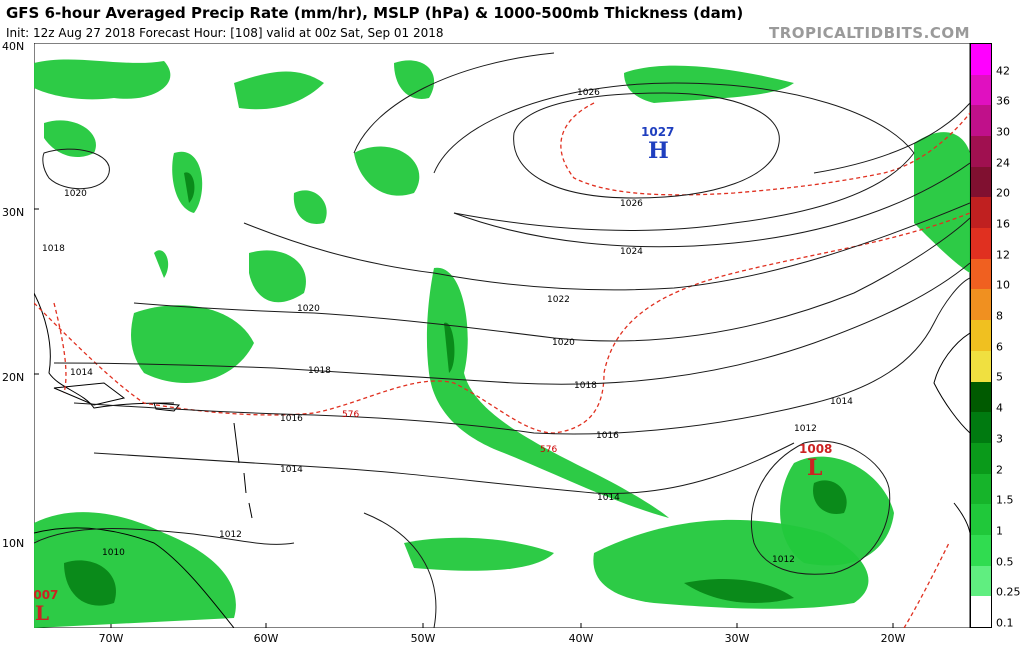 The width and height of the screenshot is (1024, 648). I want to click on high-pressure-letter: H, so click(658, 151).